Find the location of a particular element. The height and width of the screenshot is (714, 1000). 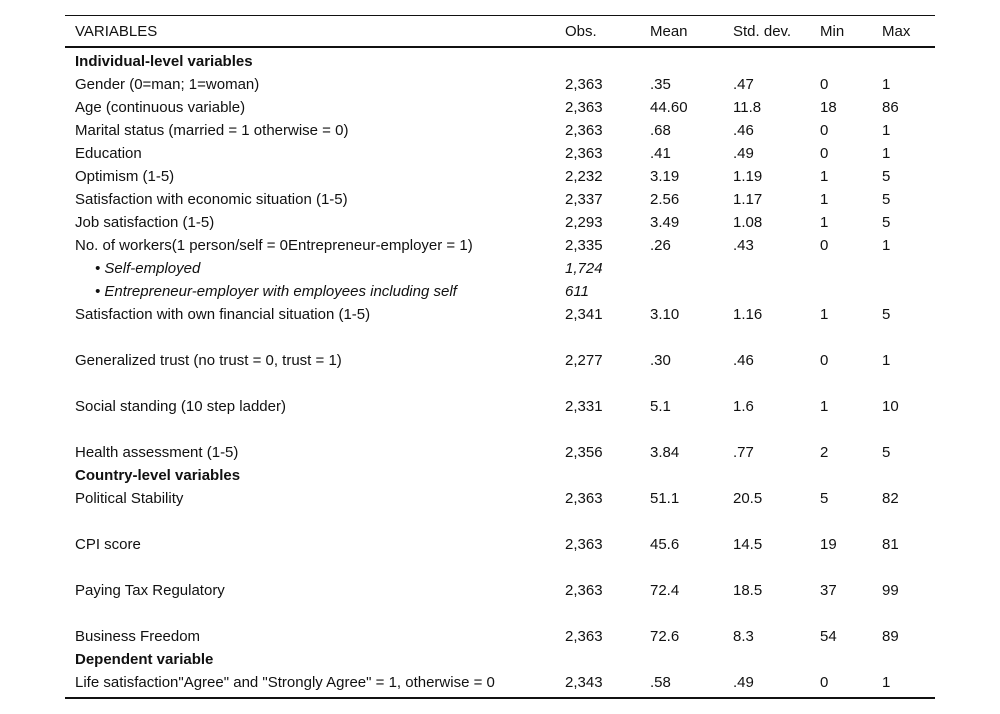

cell-obs: 2,341 is located at coordinates (584, 314).